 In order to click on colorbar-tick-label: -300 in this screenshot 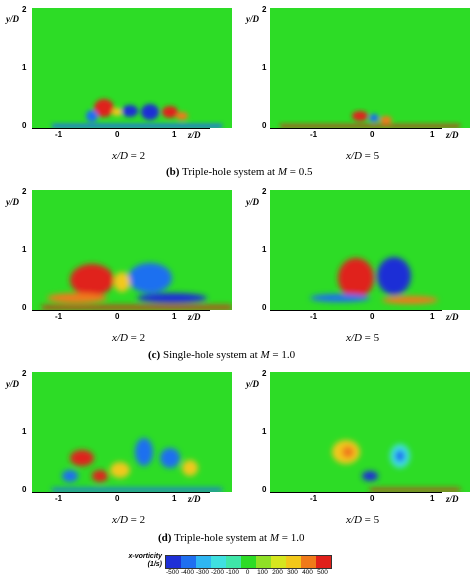, I will do `click(202, 572)`.